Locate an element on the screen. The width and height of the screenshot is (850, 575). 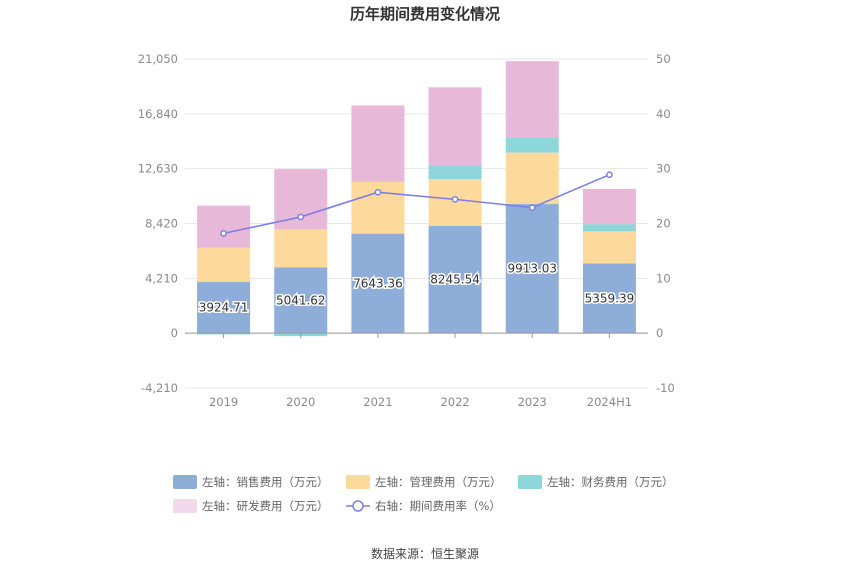
left-axis-tick-label: -4,210 is located at coordinates (159, 388).